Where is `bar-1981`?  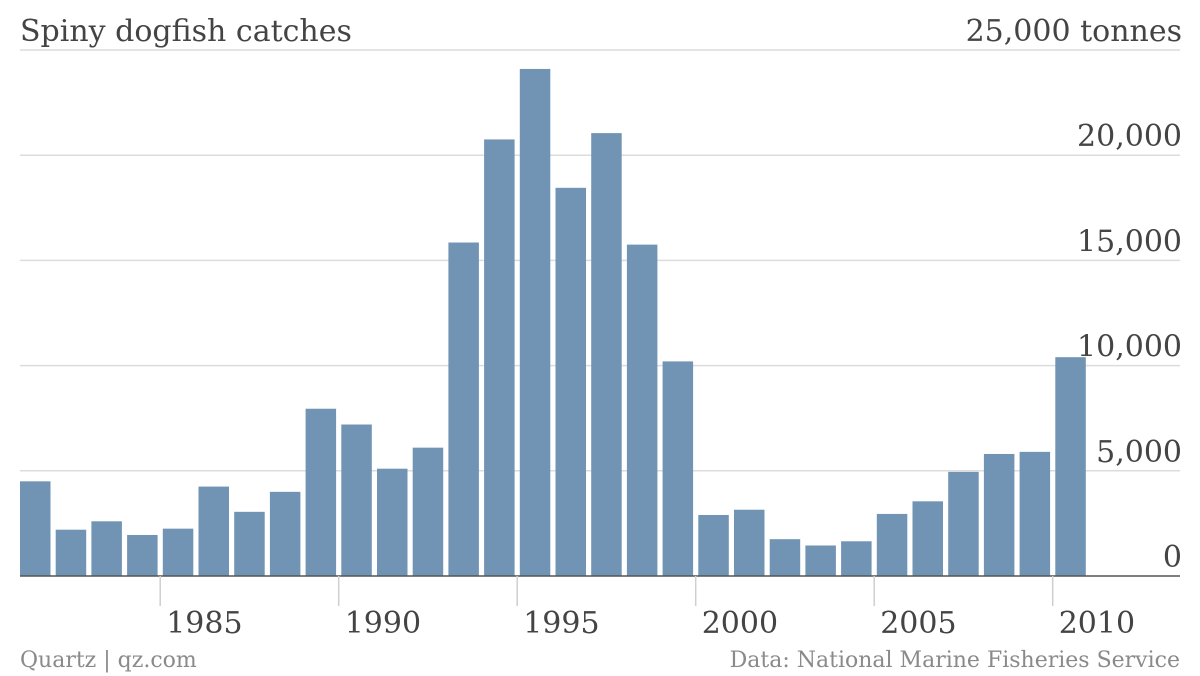
bar-1981 is located at coordinates (35, 528).